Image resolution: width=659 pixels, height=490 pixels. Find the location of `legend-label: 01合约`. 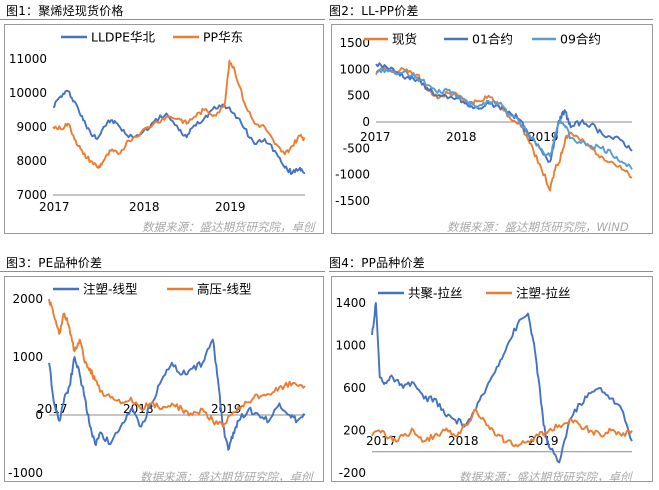

legend-label: 01合约 is located at coordinates (492, 39).